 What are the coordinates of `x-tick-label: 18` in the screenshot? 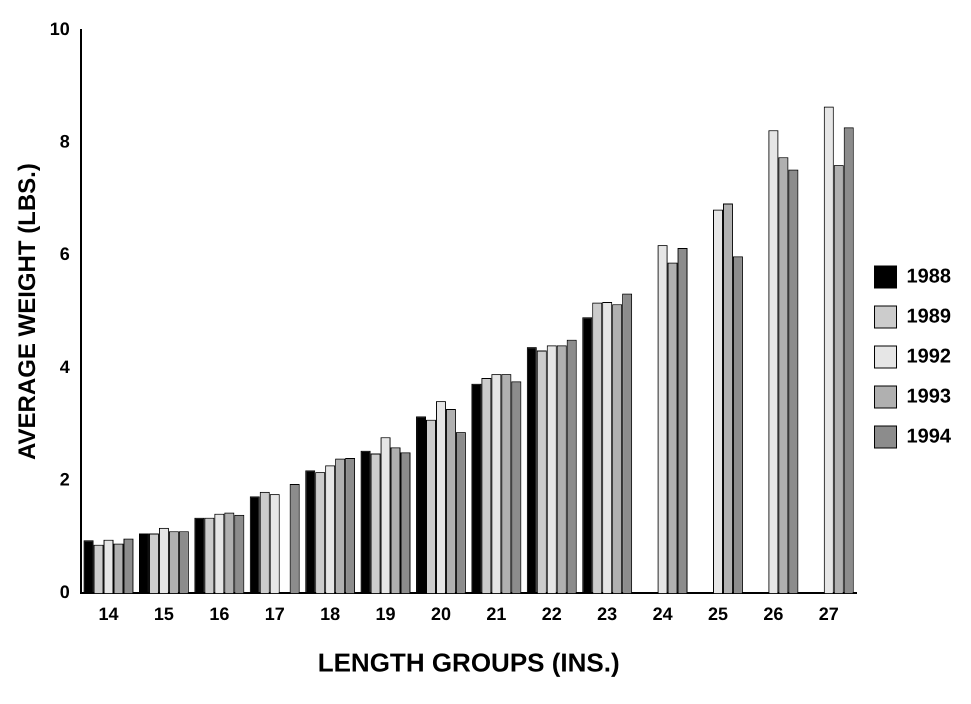 It's located at (330, 614).